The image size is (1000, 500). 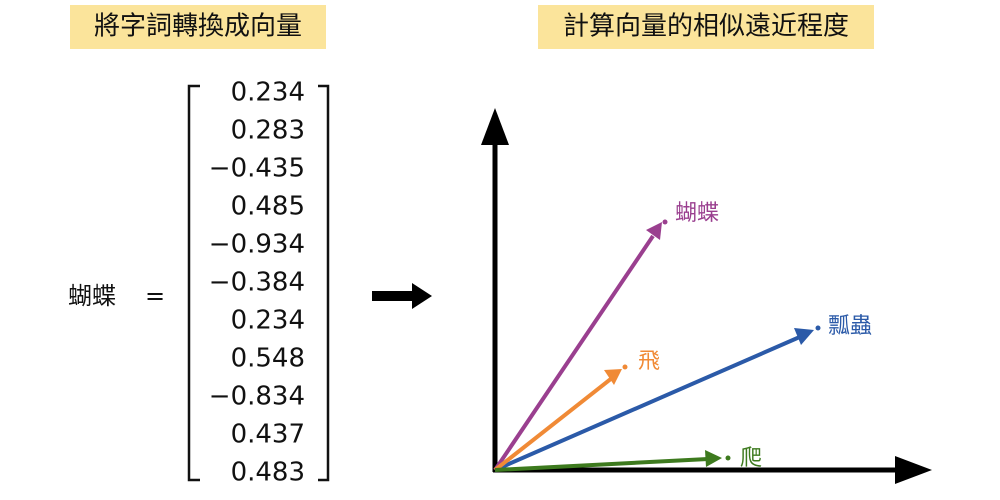 I want to click on vector-value: 0.283, so click(x=268, y=131).